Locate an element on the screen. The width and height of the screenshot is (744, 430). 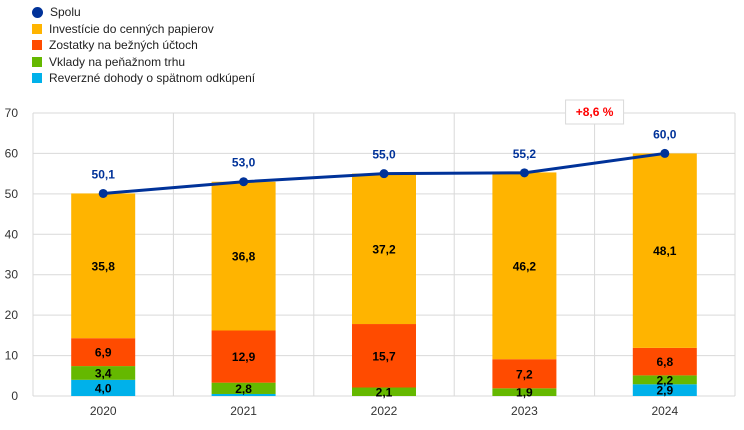
legend-label: Zostatky na bežných účtoch is located at coordinates (123, 45).